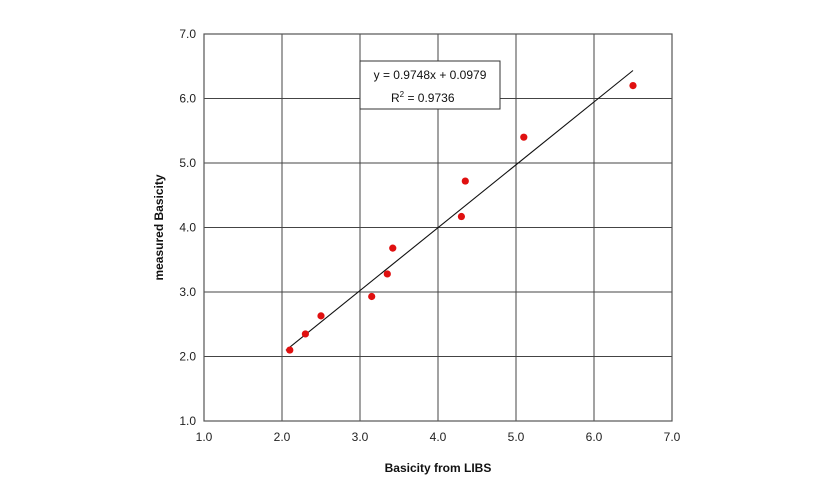  I want to click on r-squared-text: R2 = 0.9736, so click(423, 97).